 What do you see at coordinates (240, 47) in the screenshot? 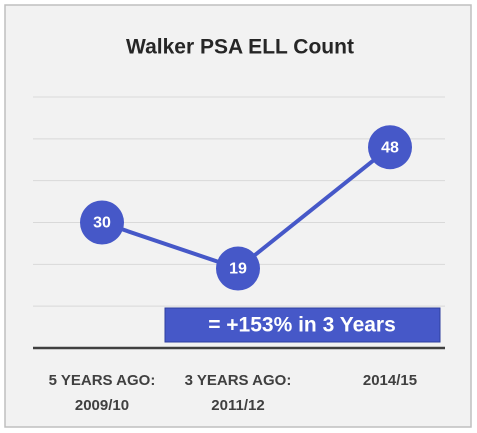
I see `chart-title: Walker PSA ELL Count` at bounding box center [240, 47].